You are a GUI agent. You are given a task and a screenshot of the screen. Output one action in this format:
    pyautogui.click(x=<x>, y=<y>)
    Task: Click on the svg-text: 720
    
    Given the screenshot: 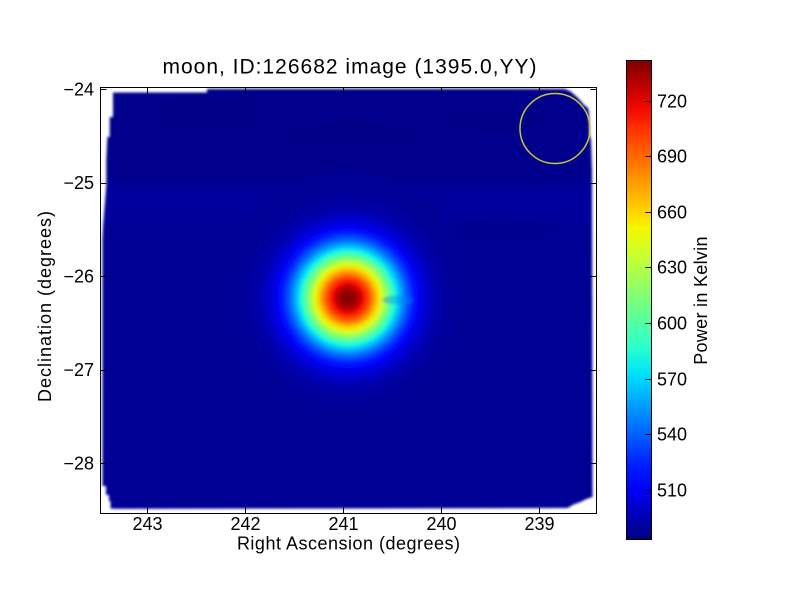 What is the action you would take?
    pyautogui.click(x=672, y=102)
    